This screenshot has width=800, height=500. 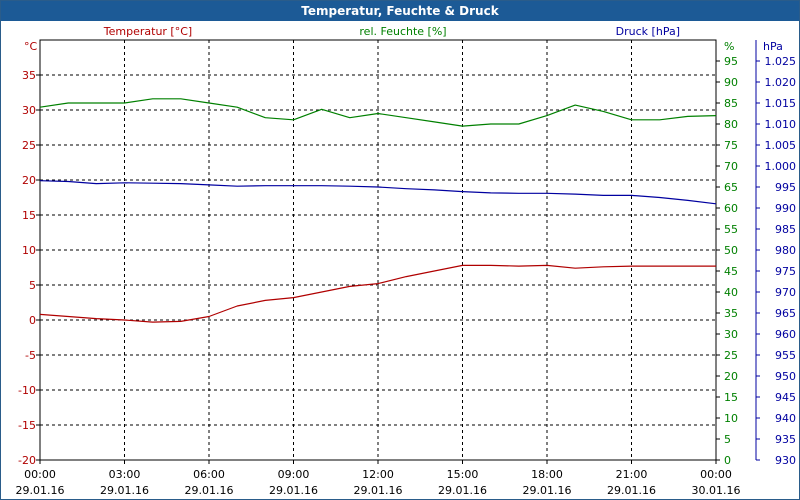 I want to click on tick-label-right1: 5, so click(x=727, y=439).